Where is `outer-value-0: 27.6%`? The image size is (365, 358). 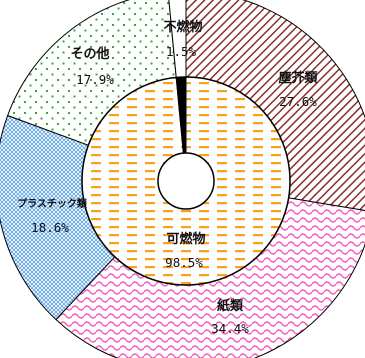
outer-value-0: 27.6% is located at coordinates (298, 101).